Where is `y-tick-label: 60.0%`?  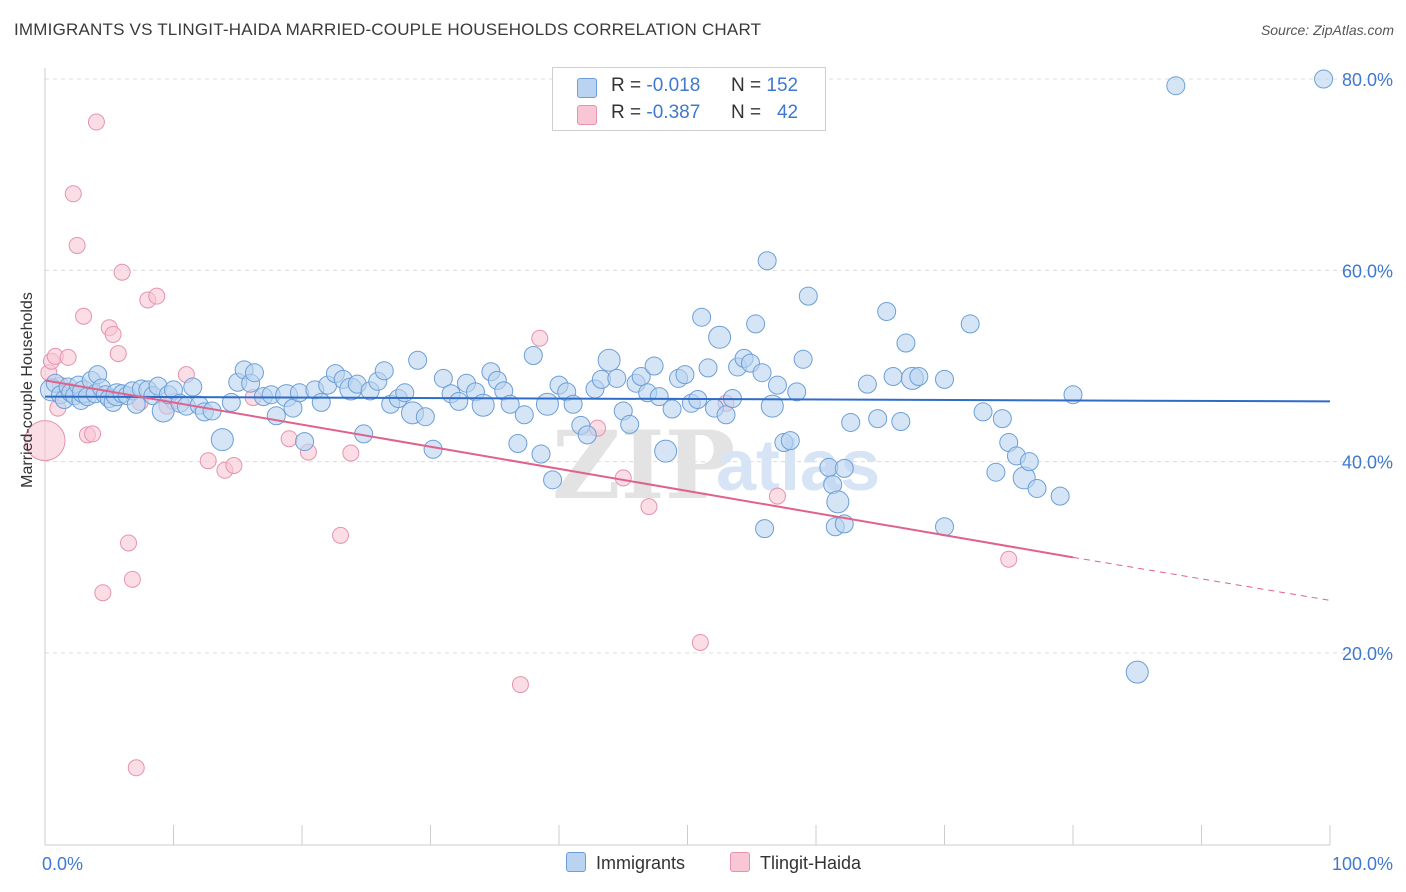 y-tick-label: 60.0% is located at coordinates (1367, 271).